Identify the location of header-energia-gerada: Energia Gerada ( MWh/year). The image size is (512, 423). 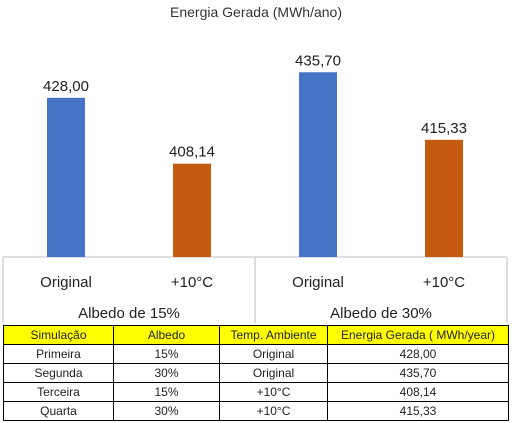
(418, 335).